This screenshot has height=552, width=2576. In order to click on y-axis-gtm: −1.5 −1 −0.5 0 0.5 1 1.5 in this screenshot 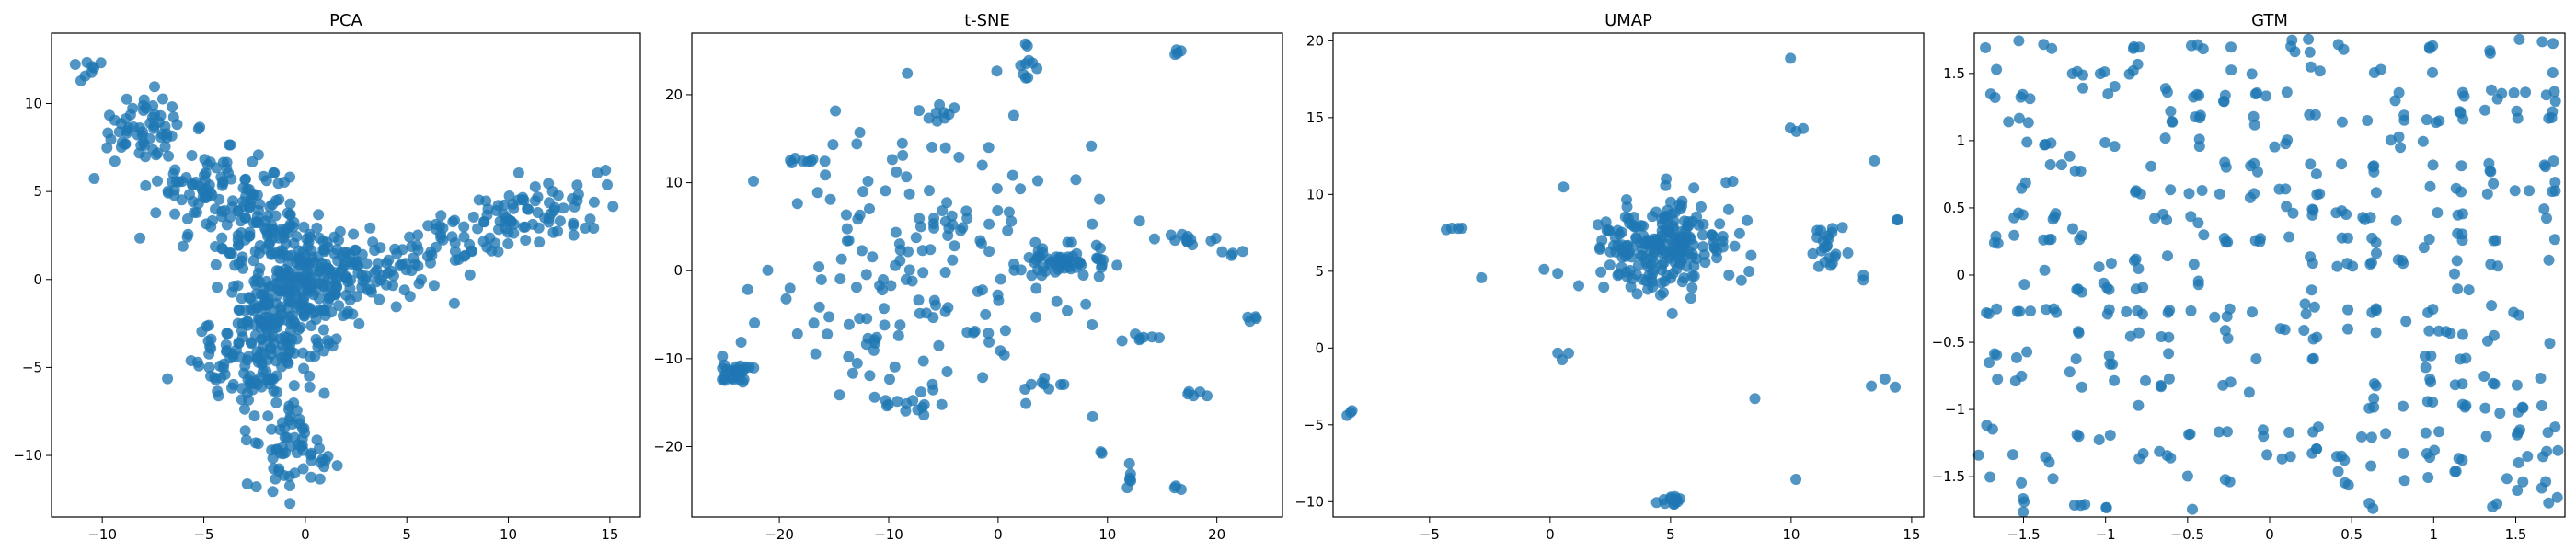, I will do `click(1953, 275)`.